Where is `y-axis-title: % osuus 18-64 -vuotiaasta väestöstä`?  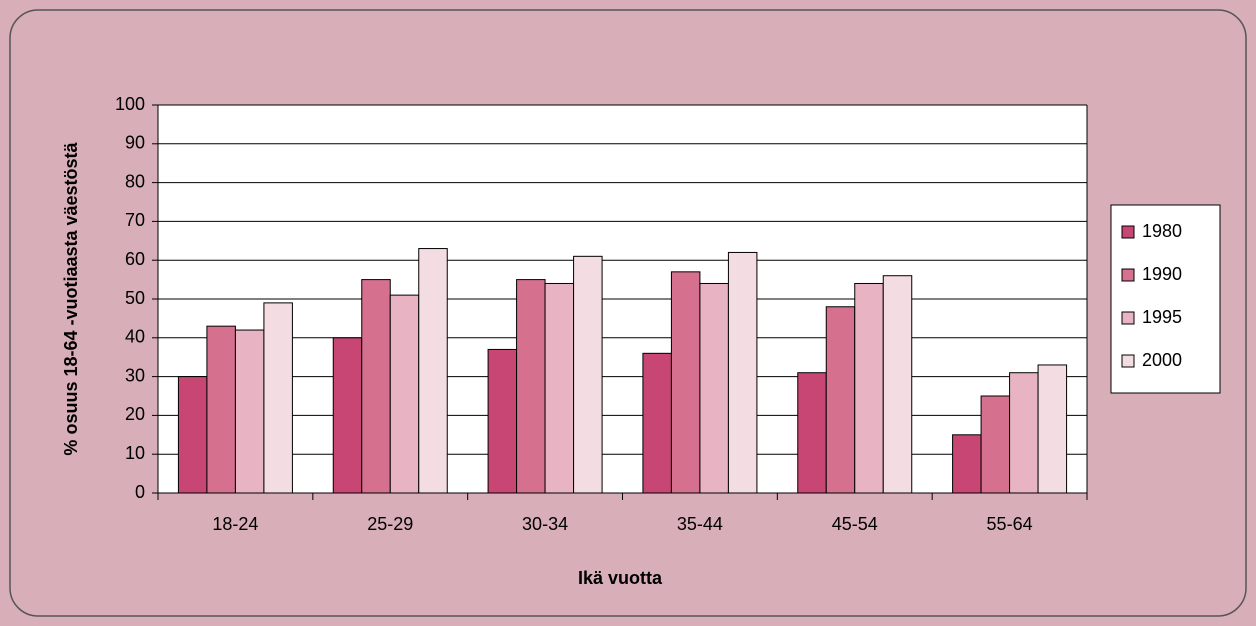
y-axis-title: % osuus 18-64 -vuotiaasta väestöstä is located at coordinates (71, 298).